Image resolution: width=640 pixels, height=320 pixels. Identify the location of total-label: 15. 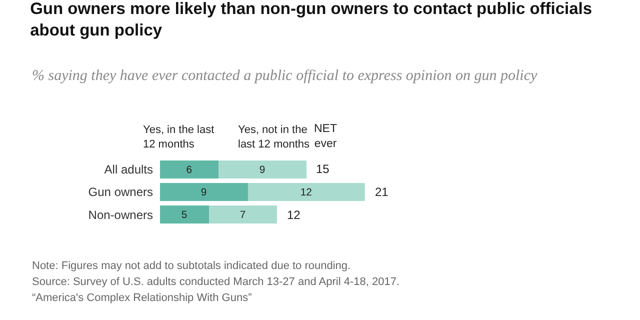
(323, 169).